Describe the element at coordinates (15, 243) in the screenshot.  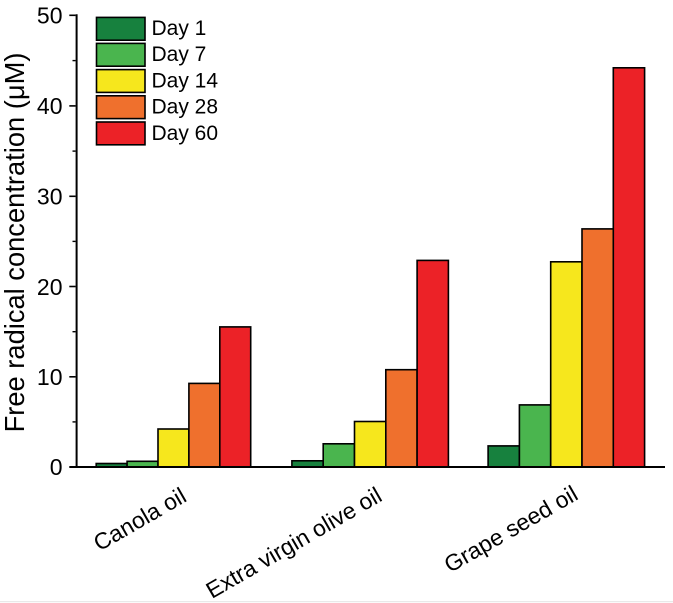
I see `svg-text:Free radical concentration (μM: Free radical concentration (μM)` at that location.